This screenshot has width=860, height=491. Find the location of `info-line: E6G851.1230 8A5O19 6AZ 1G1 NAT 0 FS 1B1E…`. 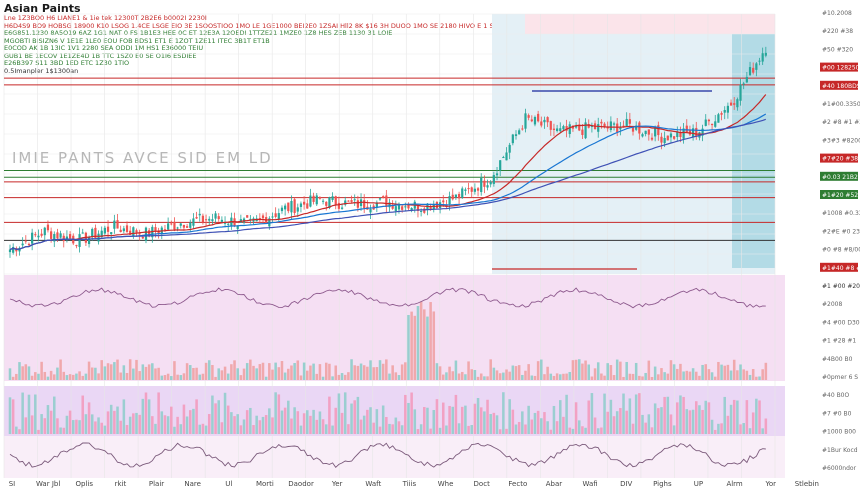

info-line: E6G851.1230 8A5O19 6AZ 1G1 NAT 0 FS 1B1E… is located at coordinates (198, 33).